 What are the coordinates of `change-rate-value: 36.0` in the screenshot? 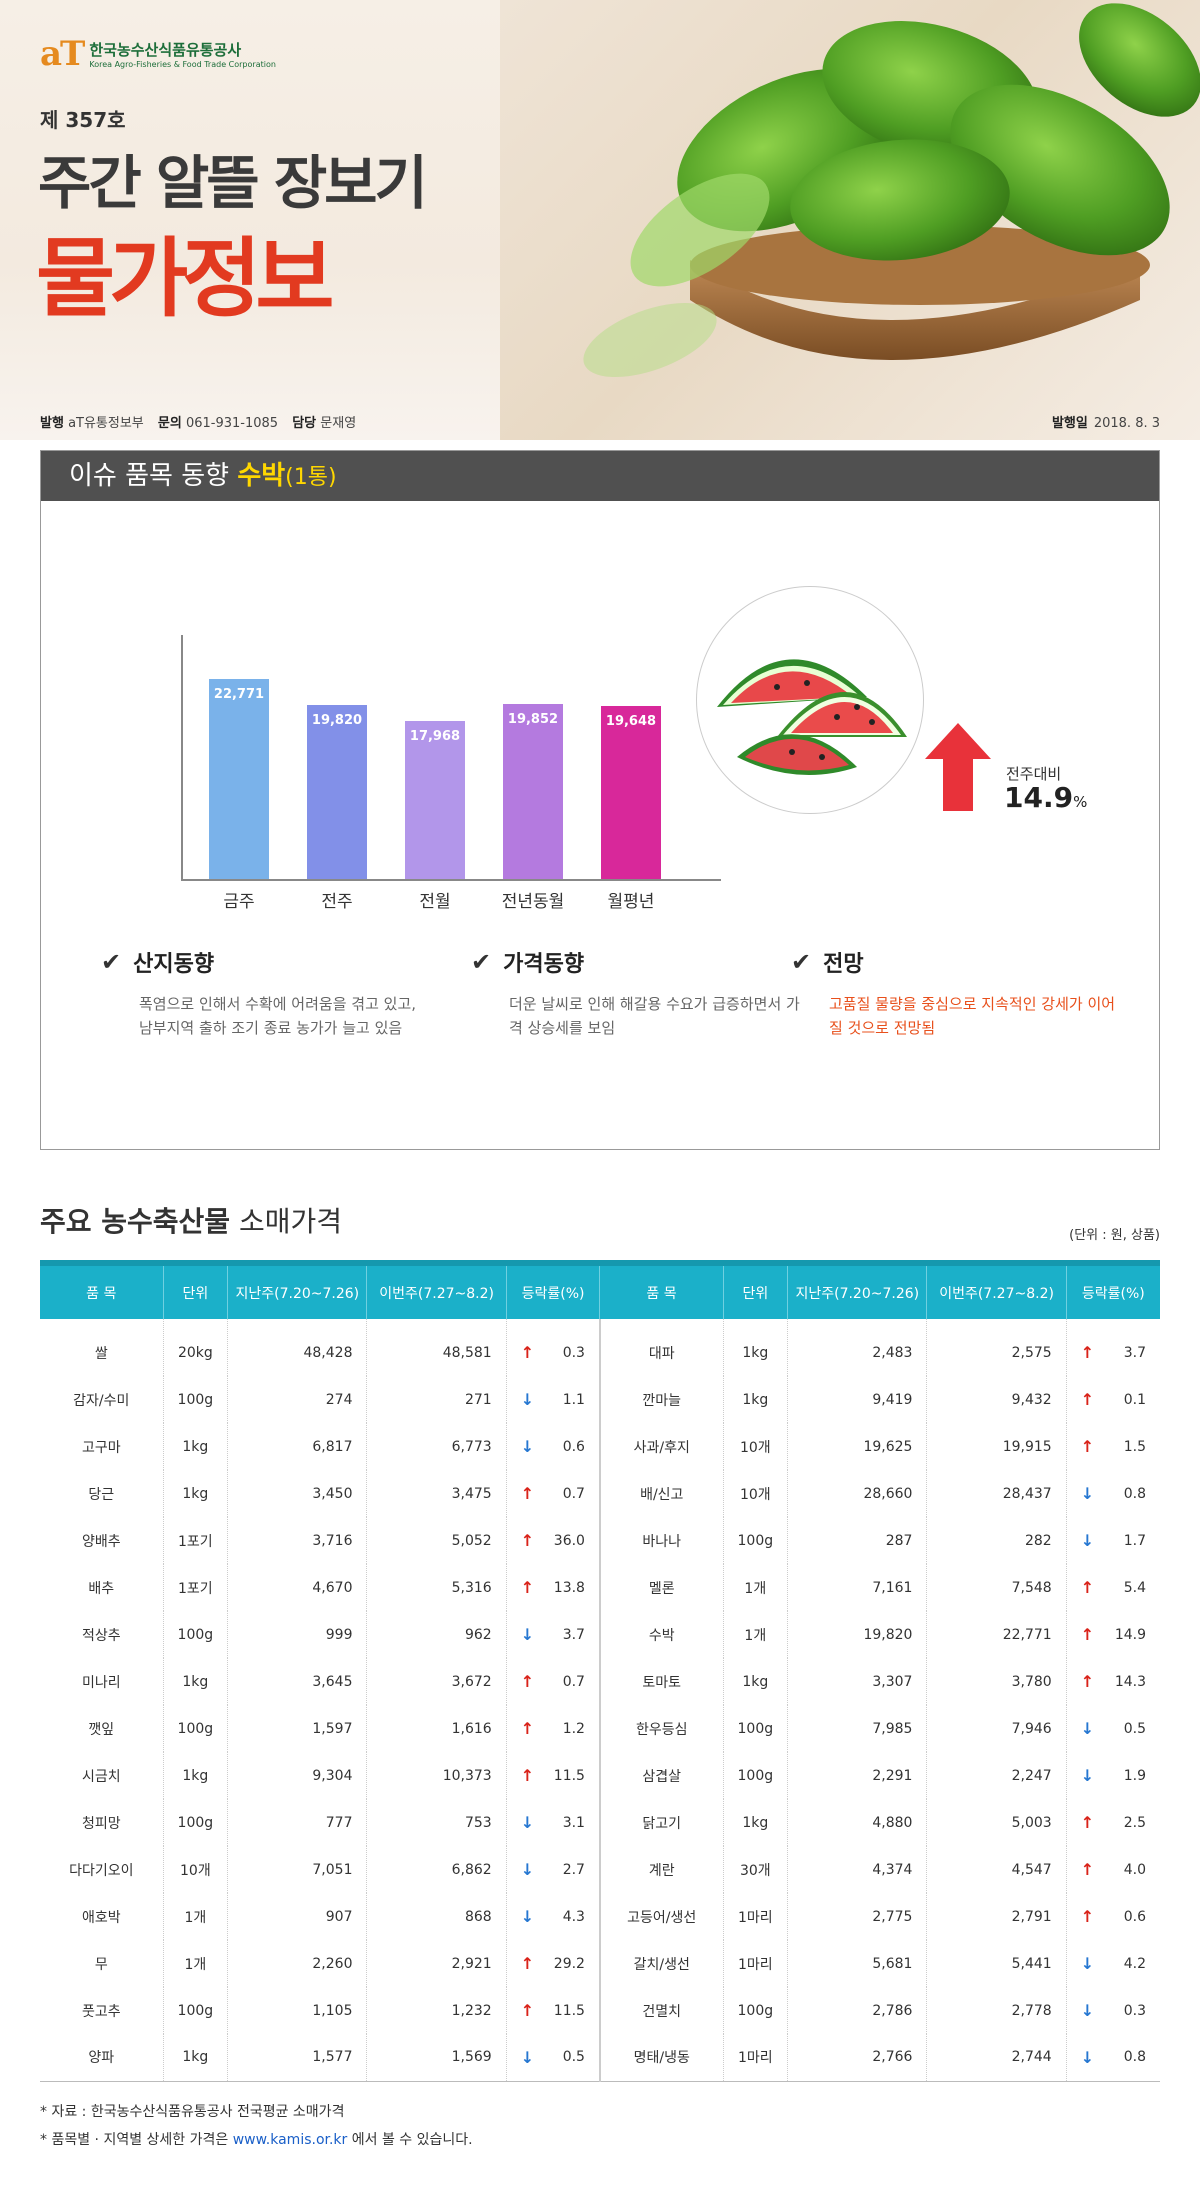 It's located at (569, 1540).